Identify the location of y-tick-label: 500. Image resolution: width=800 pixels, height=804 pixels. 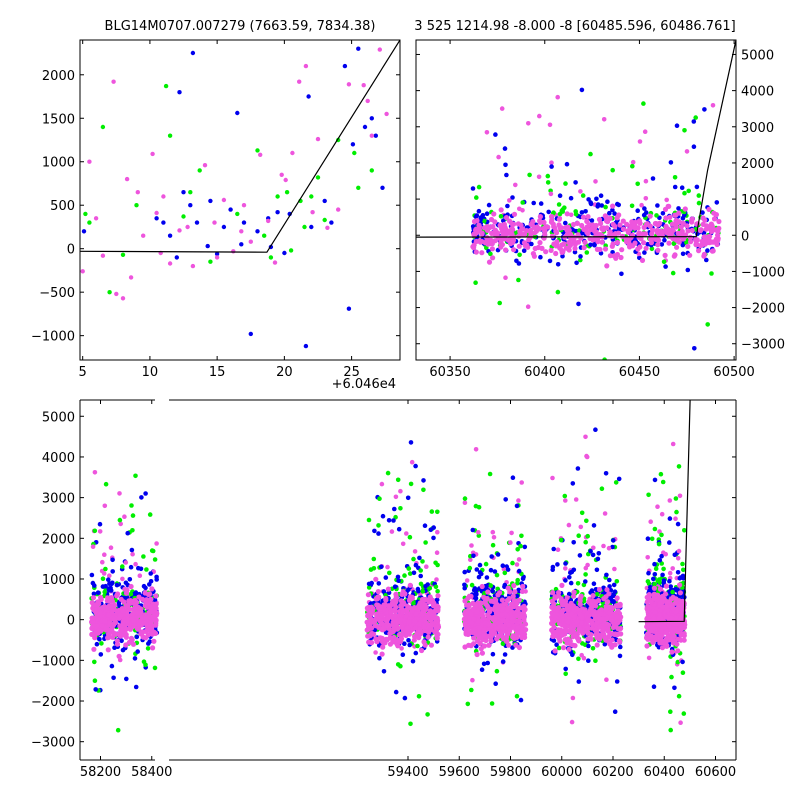
(62, 206).